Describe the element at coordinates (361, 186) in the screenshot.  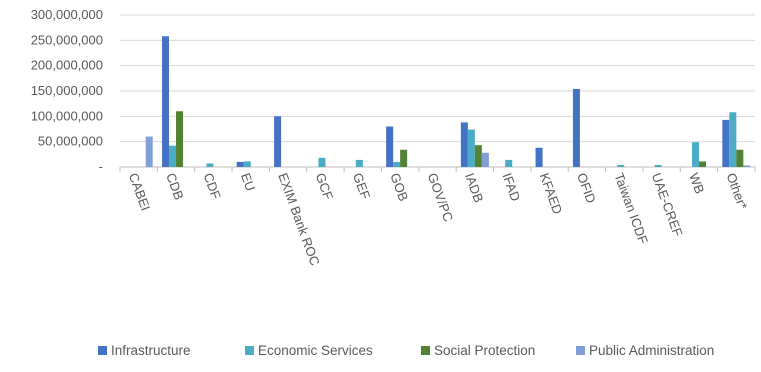
I see `x-tick-label: GEF` at that location.